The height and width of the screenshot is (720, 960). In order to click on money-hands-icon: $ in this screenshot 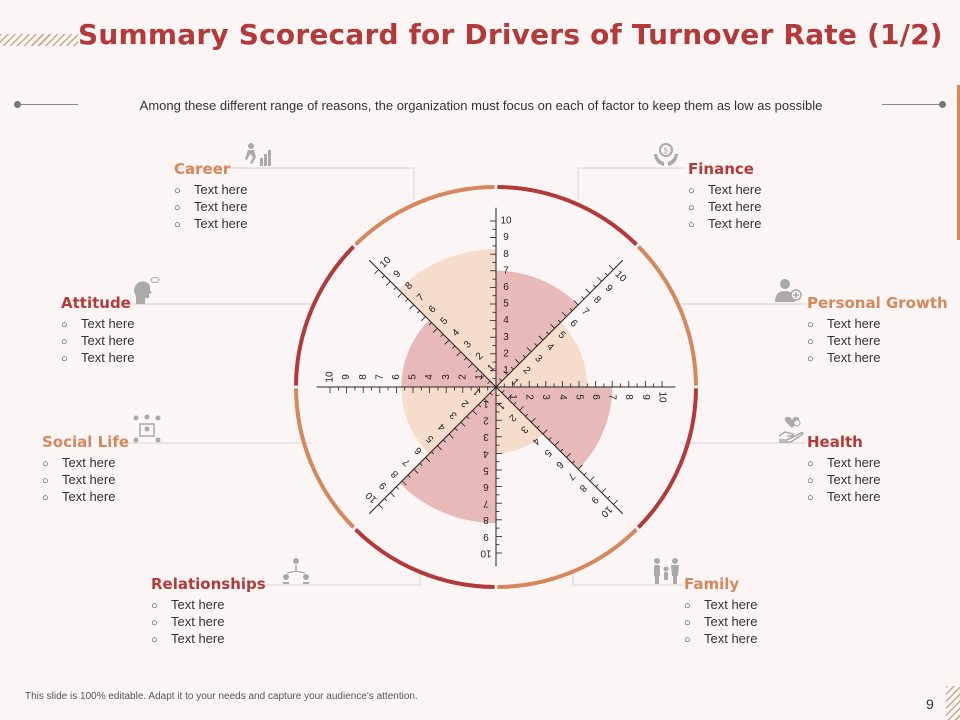, I will do `click(666, 154)`.